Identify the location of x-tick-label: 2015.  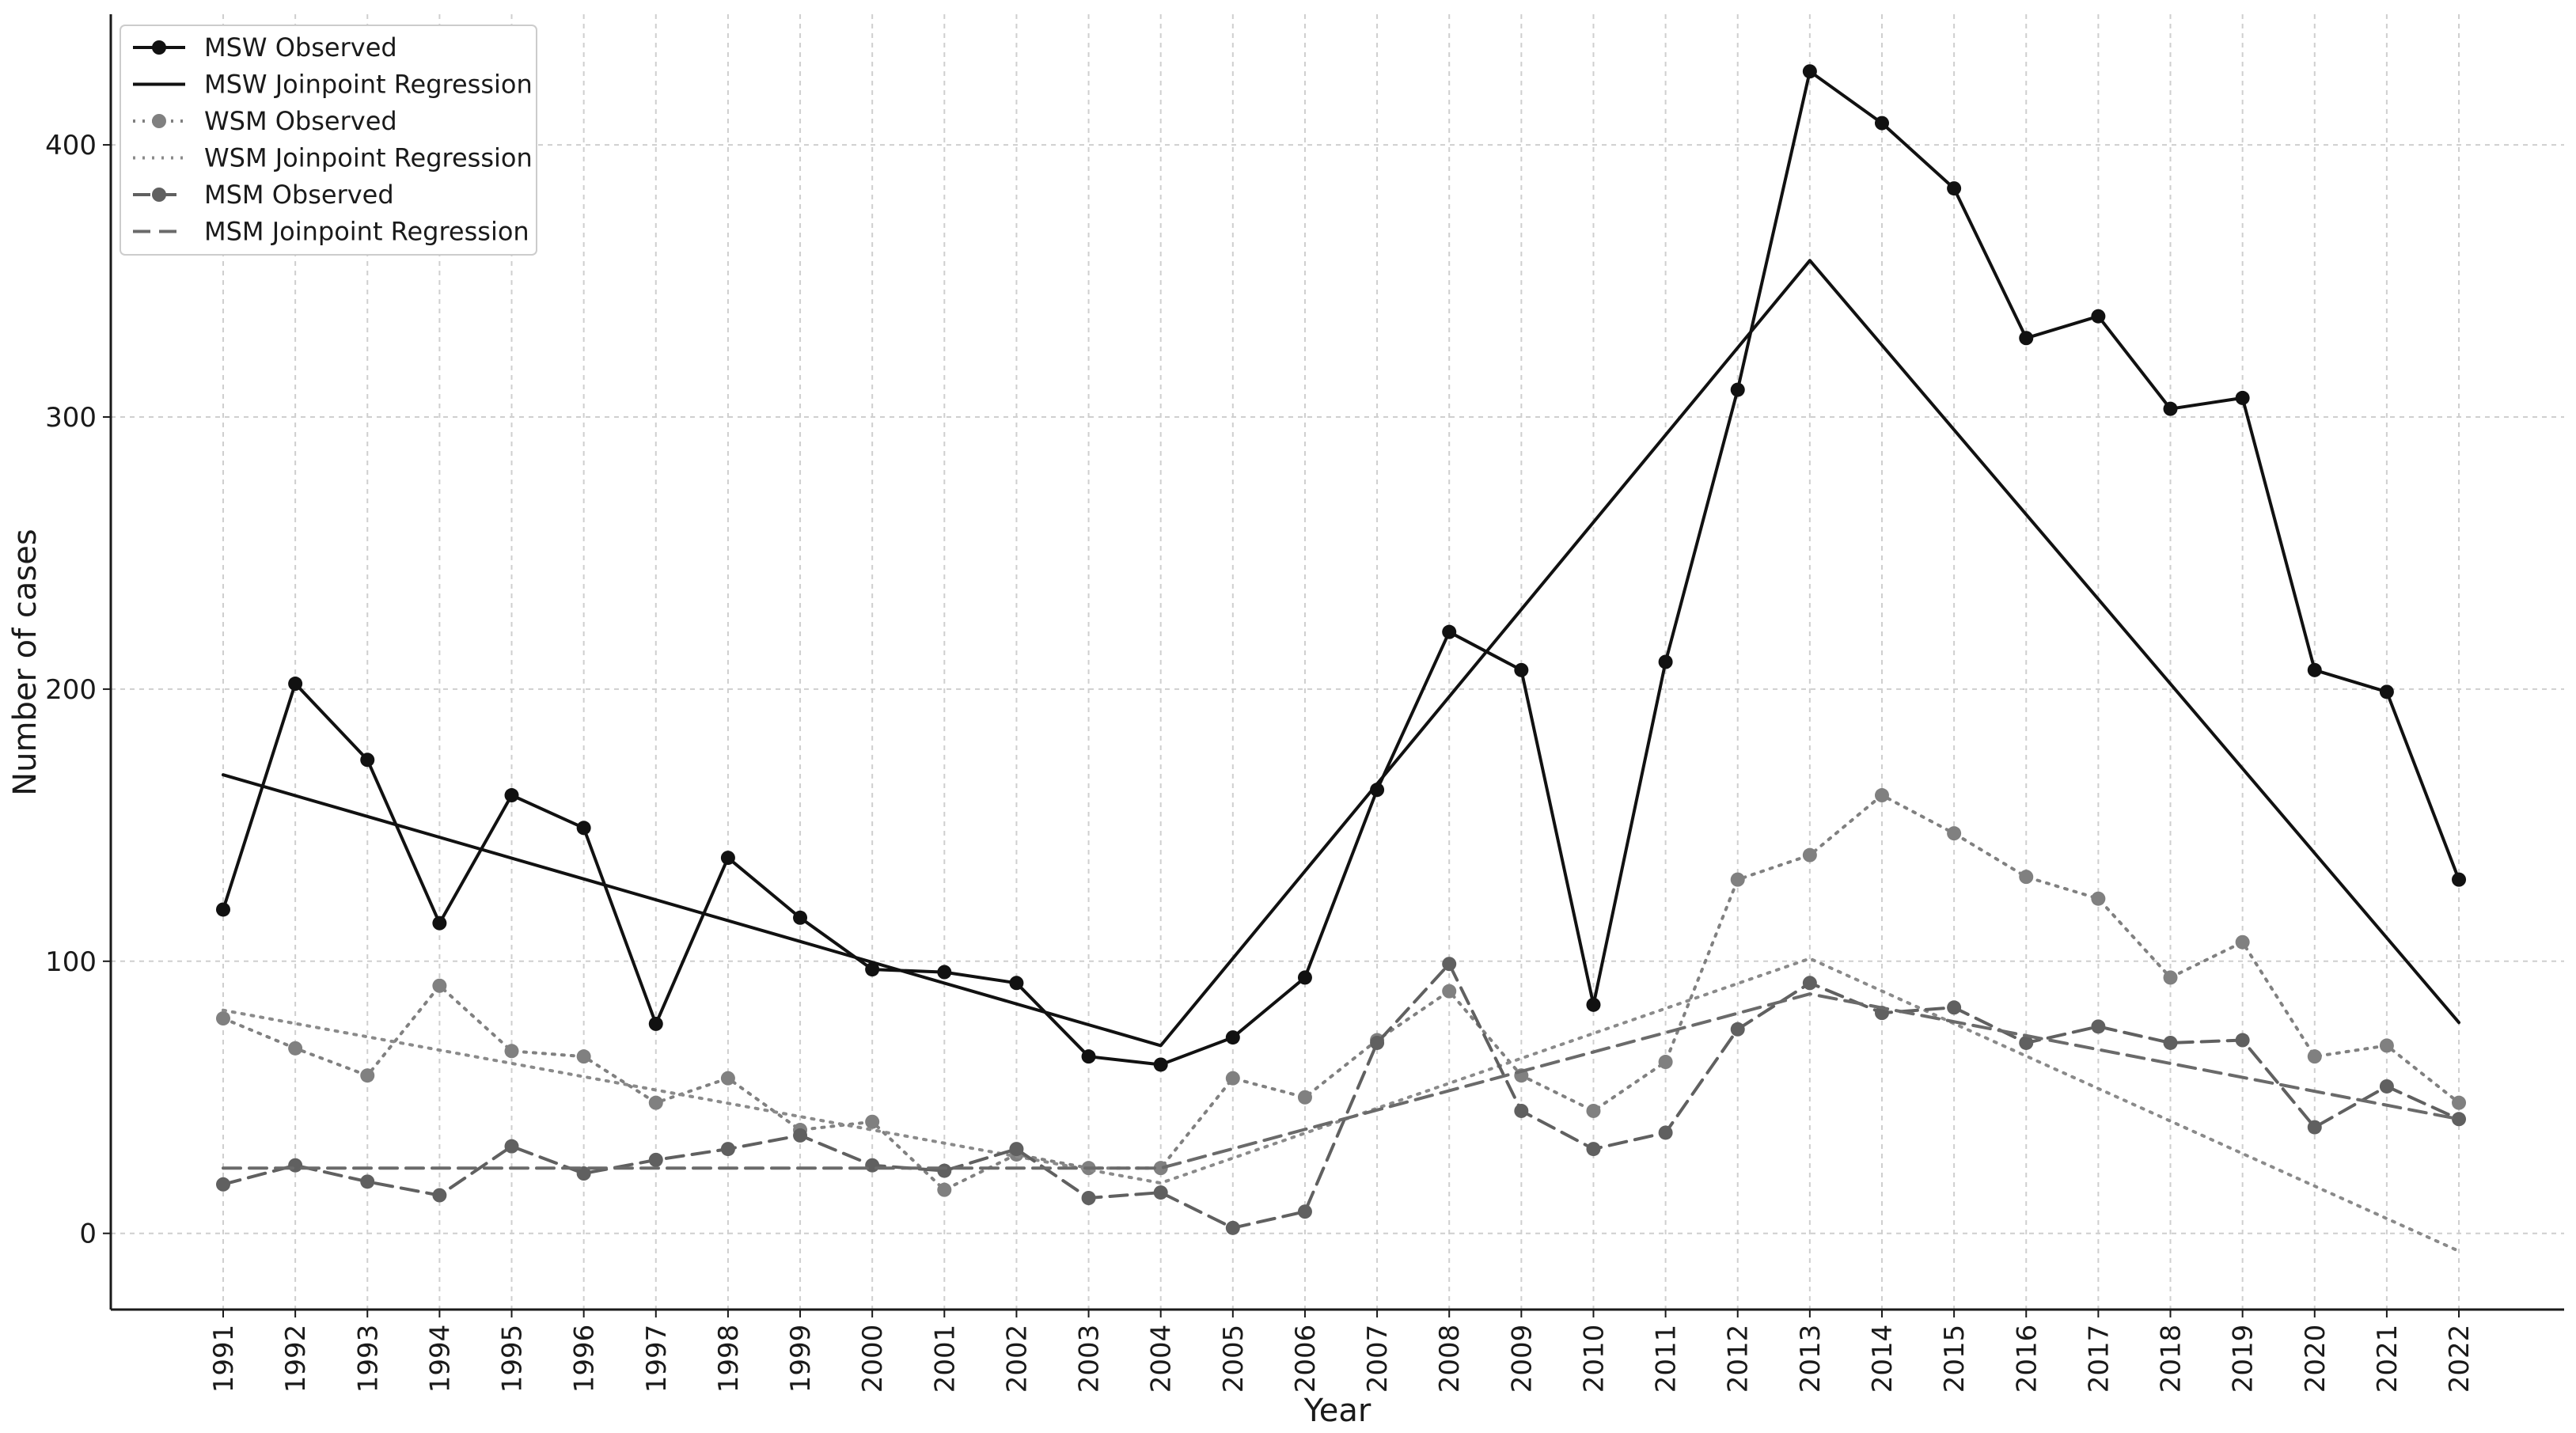
(1955, 1359).